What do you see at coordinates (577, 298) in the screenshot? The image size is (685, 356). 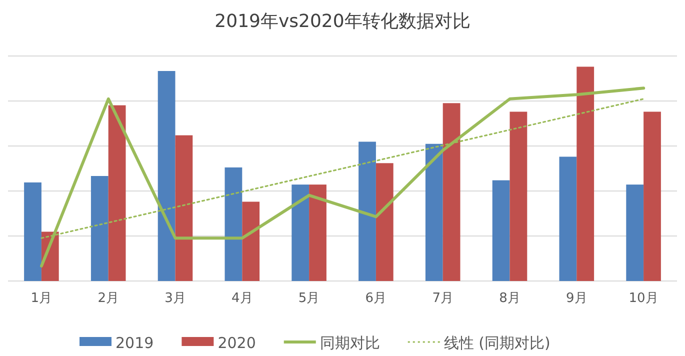 I see `x-tick-label: 9月` at bounding box center [577, 298].